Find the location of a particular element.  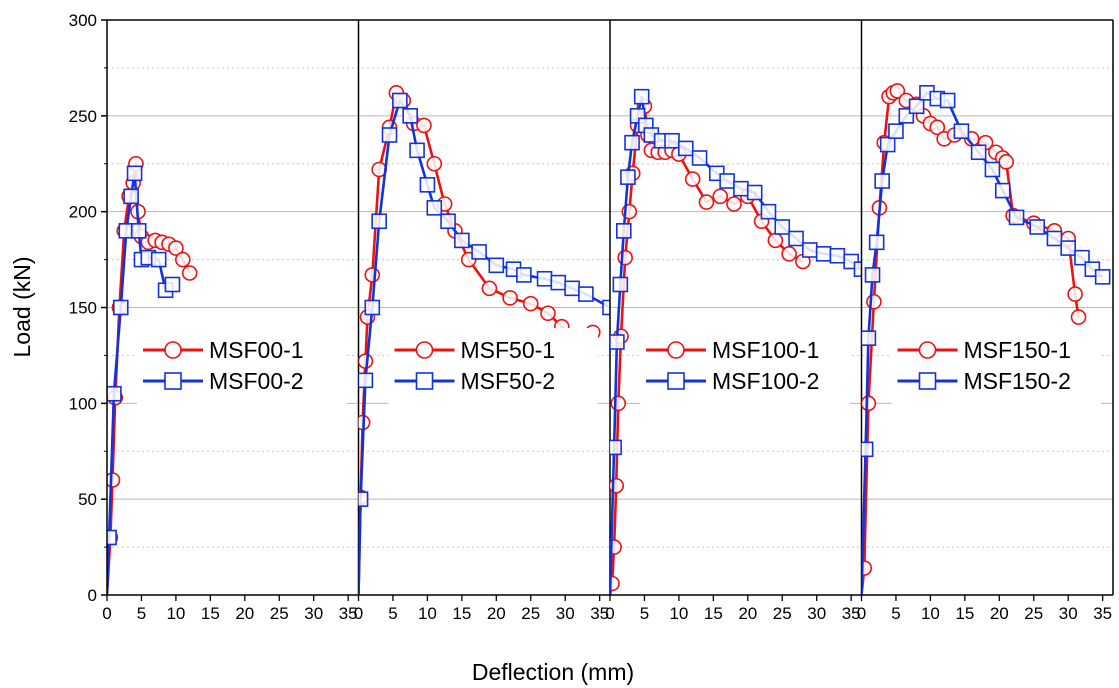

panel-data is located at coordinates (152, 375).